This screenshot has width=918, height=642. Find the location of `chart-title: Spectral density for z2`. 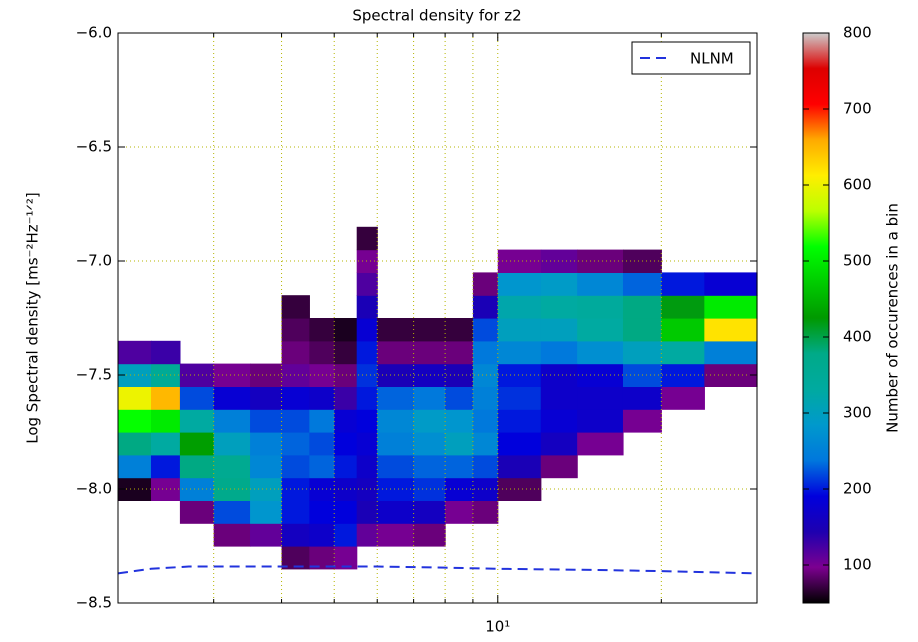

chart-title: Spectral density for z2 is located at coordinates (436, 16).